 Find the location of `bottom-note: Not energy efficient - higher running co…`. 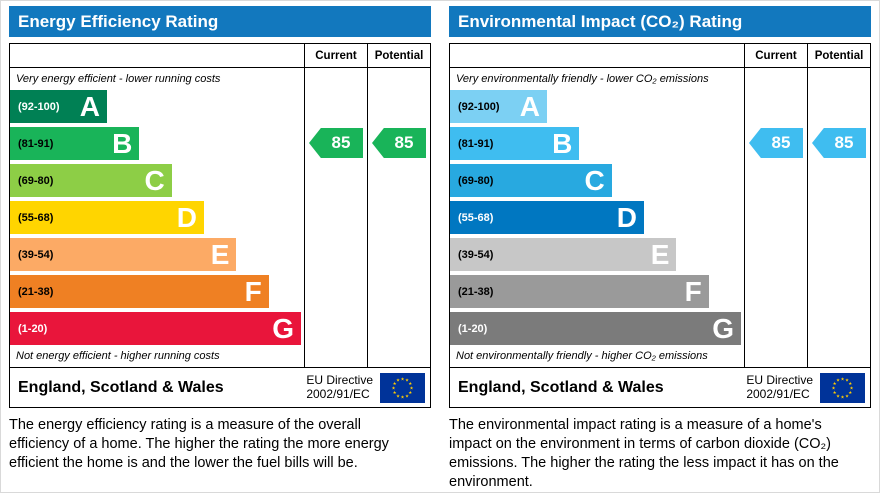

bottom-note: Not energy efficient - higher running co… is located at coordinates (118, 356).